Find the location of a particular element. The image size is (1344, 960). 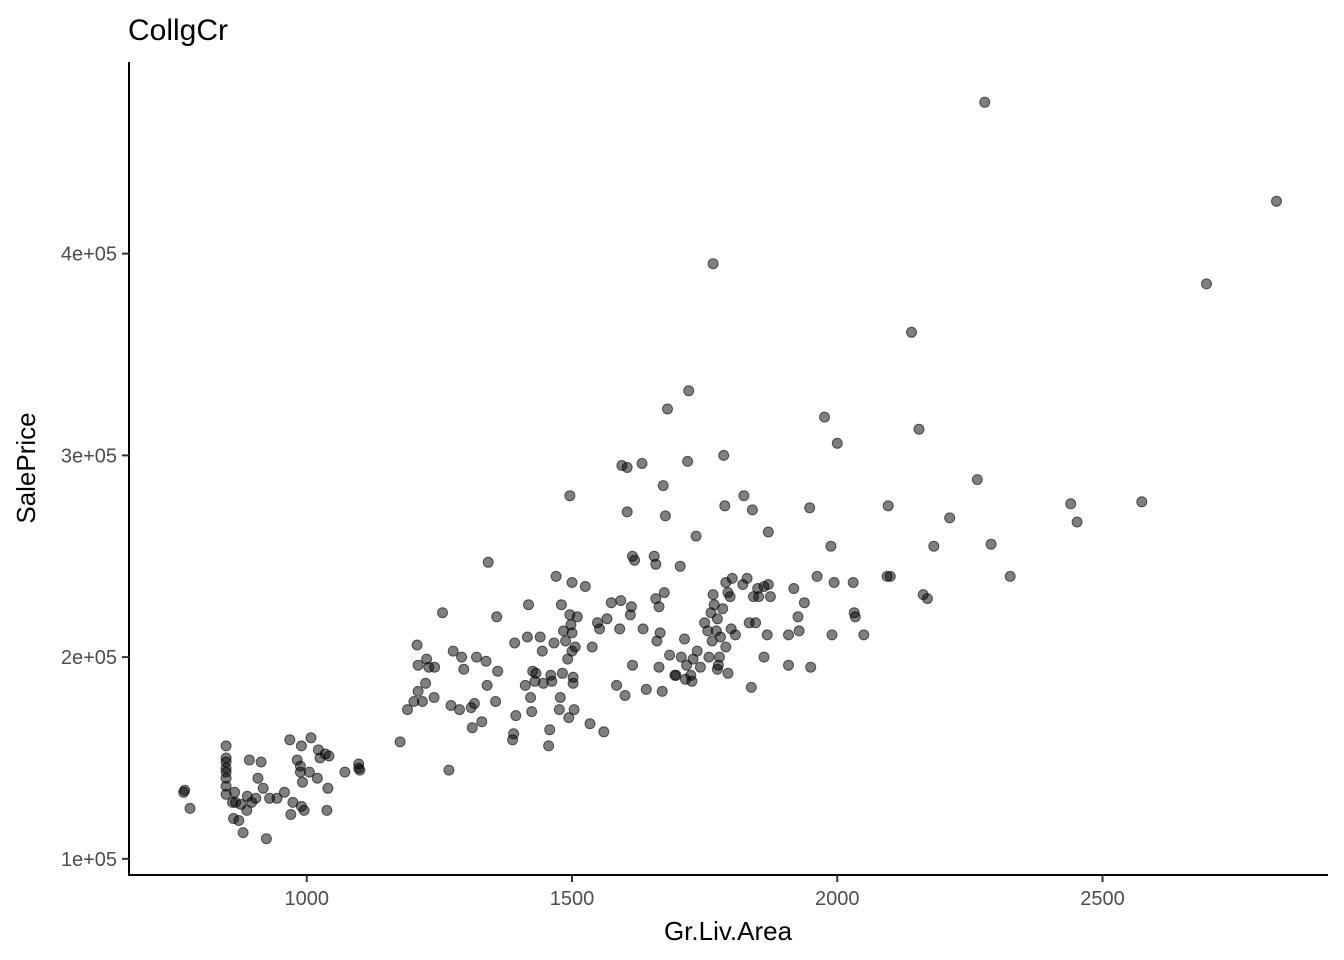

x-axis-title: Gr.Liv.Area is located at coordinates (728, 931).